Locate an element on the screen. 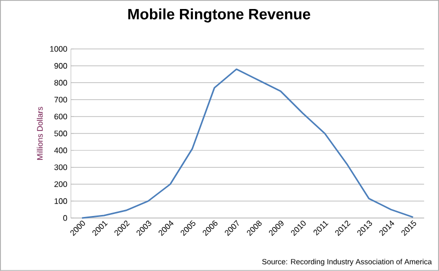  y-tick-label: 1000 is located at coordinates (59, 49).